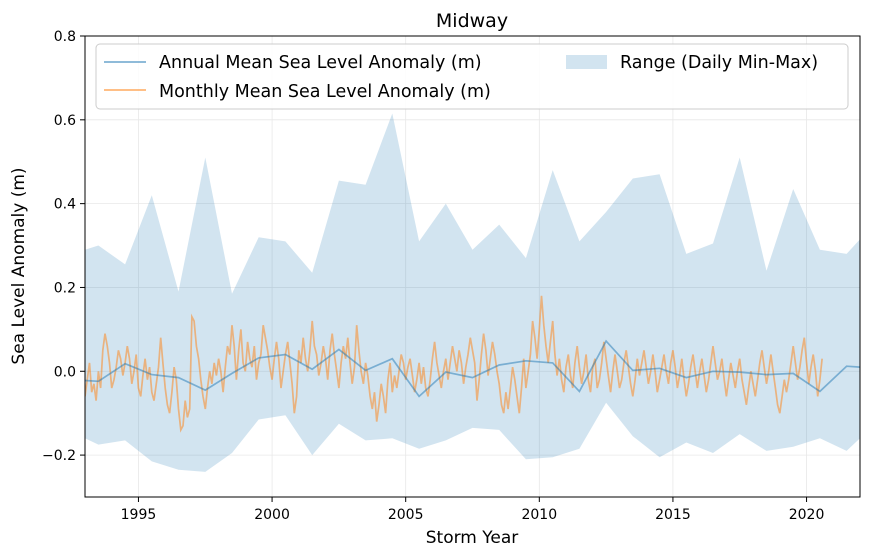  What do you see at coordinates (65, 121) in the screenshot?
I see `y-tick-label: 0.6` at bounding box center [65, 121].